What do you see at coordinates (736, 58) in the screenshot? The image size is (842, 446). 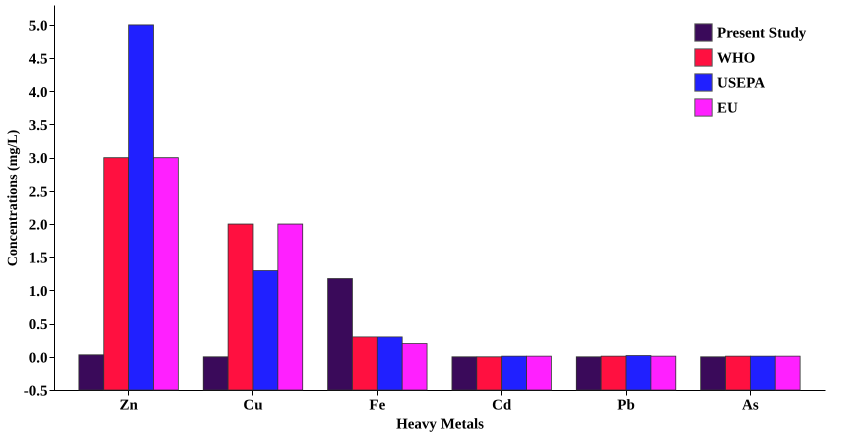 I see `legend-label: WHO` at bounding box center [736, 58].